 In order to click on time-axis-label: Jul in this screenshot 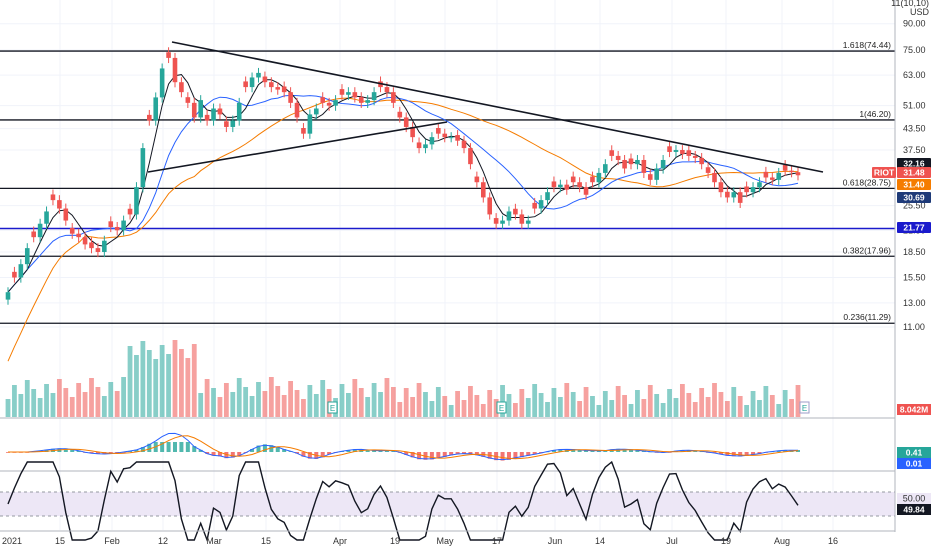, I will do `click(672, 541)`.